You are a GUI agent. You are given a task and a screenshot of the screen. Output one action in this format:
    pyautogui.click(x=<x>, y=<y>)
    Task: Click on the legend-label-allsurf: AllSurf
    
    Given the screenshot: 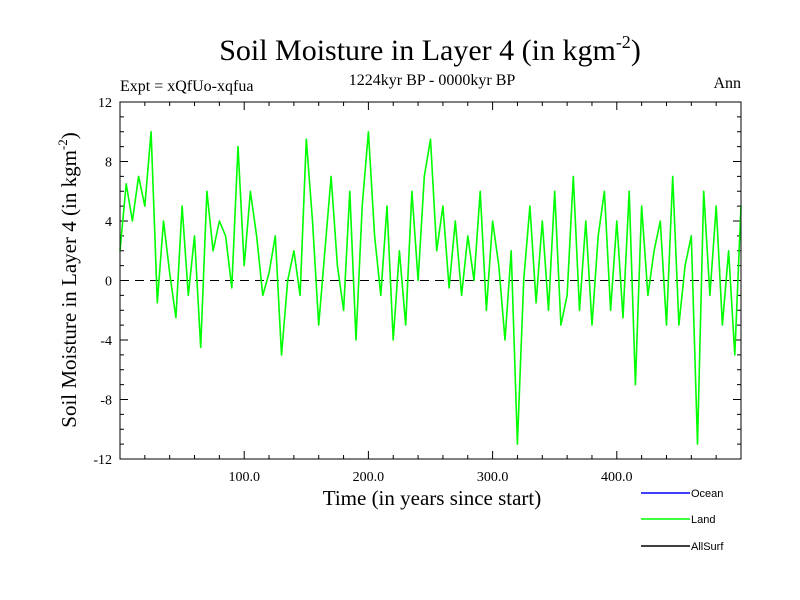 What is the action you would take?
    pyautogui.click(x=707, y=547)
    